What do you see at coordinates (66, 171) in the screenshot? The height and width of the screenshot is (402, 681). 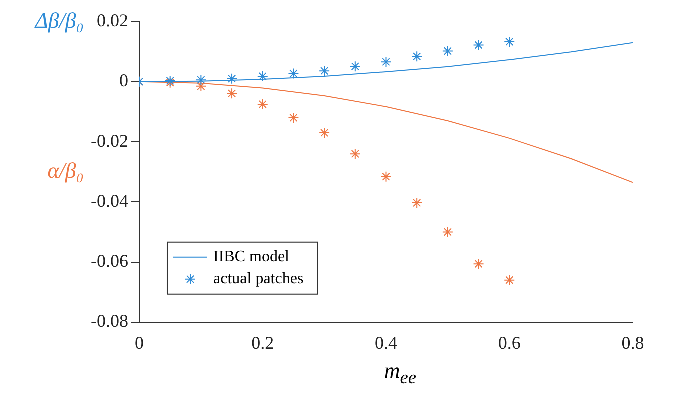 I see `text: α/β₀` at bounding box center [66, 171].